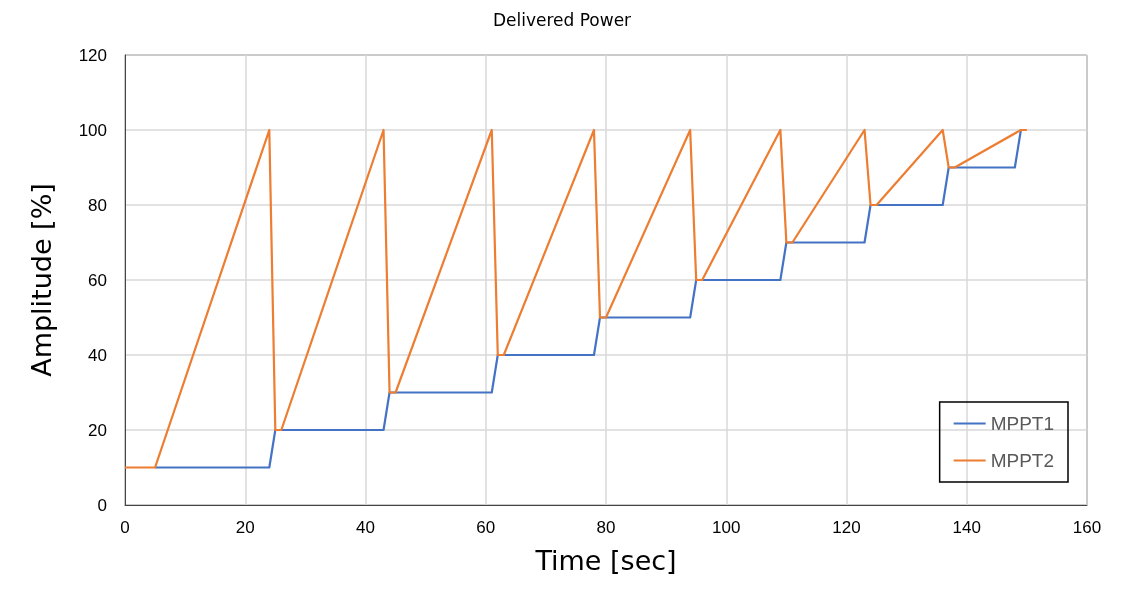  Describe the element at coordinates (125, 527) in the screenshot. I see `x-tick-label: 0` at that location.